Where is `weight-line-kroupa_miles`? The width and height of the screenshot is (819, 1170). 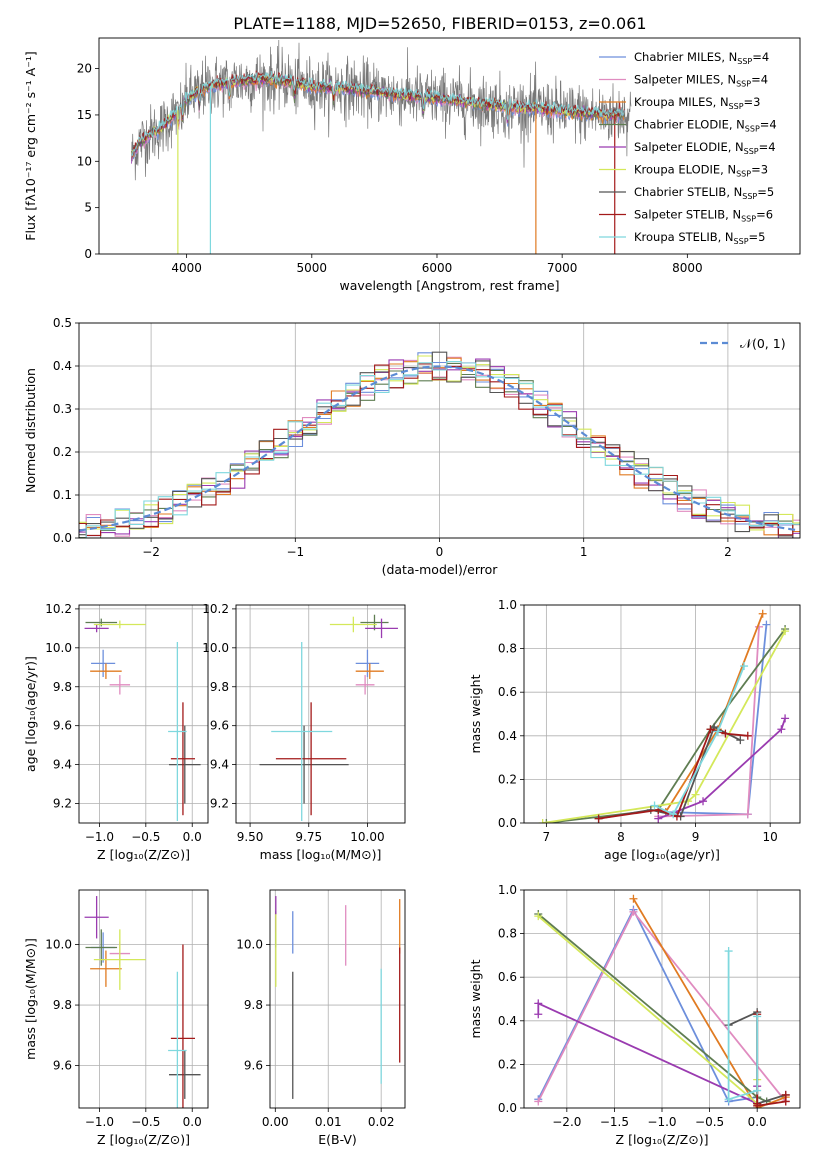
weight-line-kroupa_miles is located at coordinates (714, 713).